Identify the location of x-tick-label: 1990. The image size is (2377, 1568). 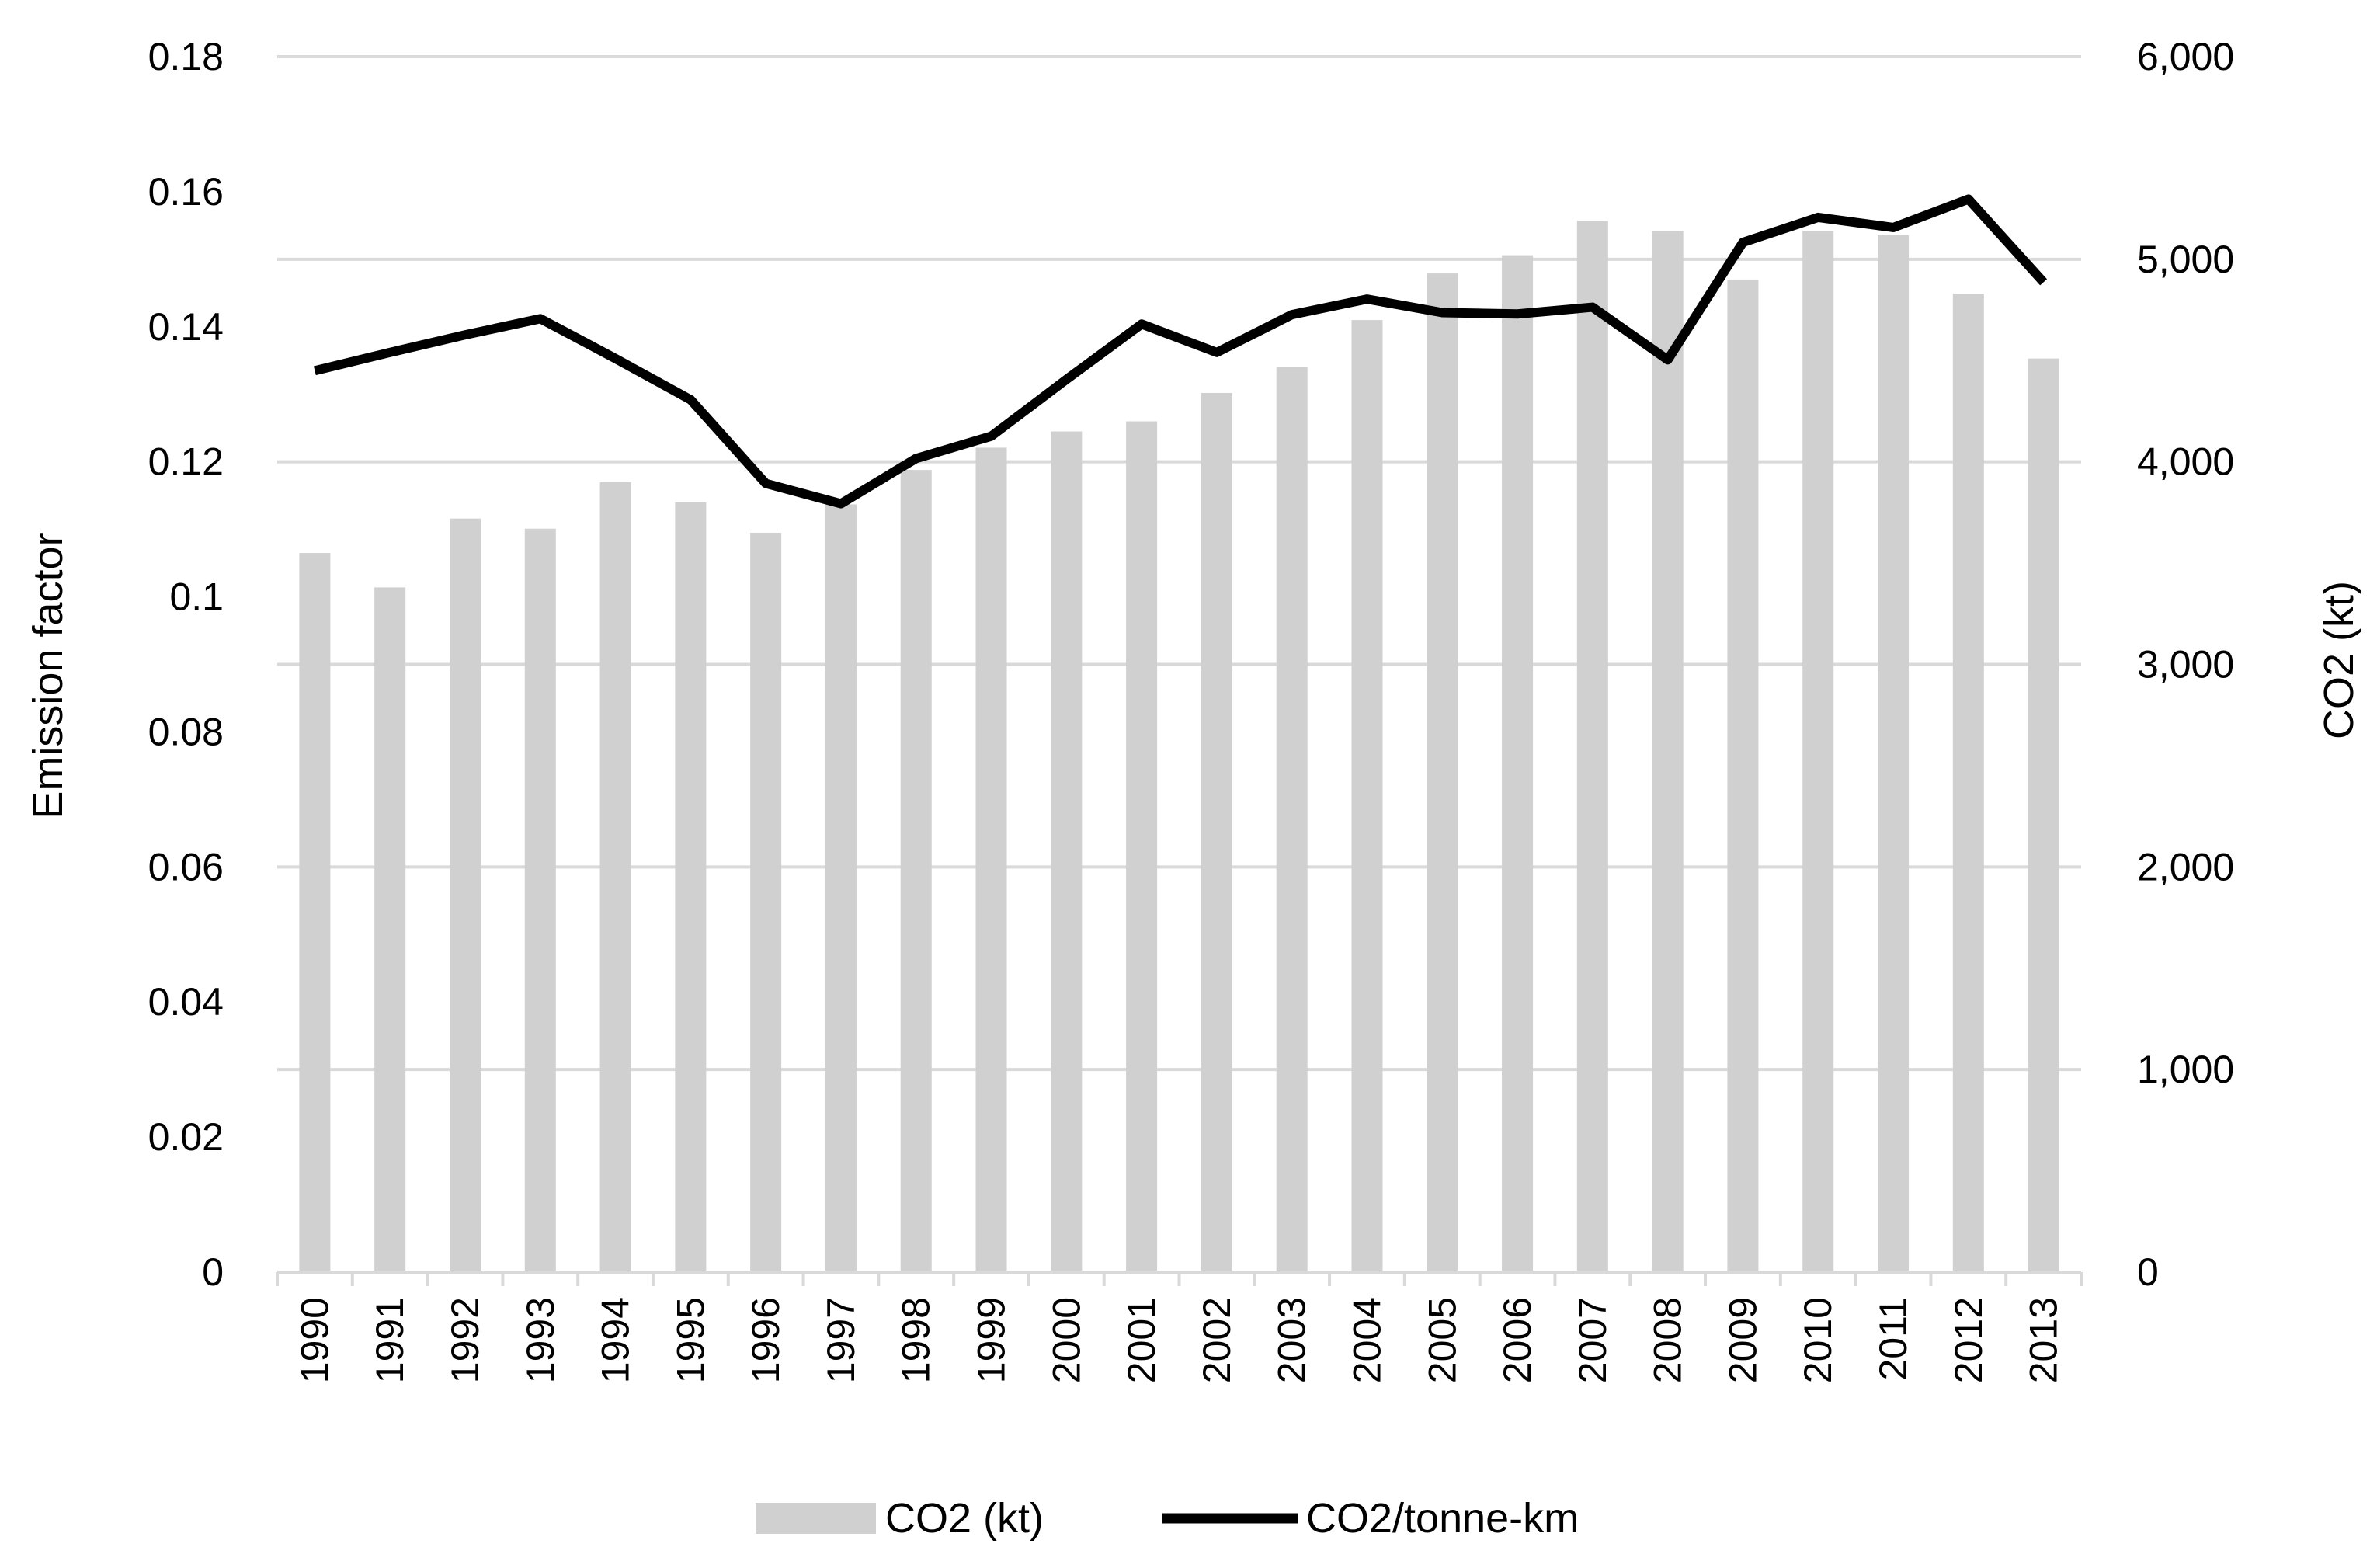
(314, 1340).